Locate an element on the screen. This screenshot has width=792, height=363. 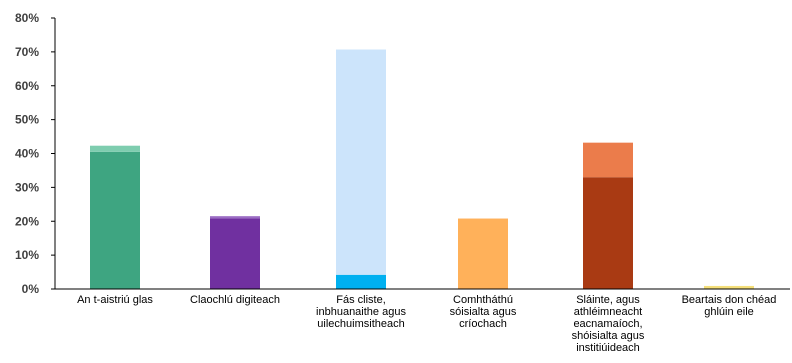
y-tick-label: 50% is located at coordinates (27, 120).